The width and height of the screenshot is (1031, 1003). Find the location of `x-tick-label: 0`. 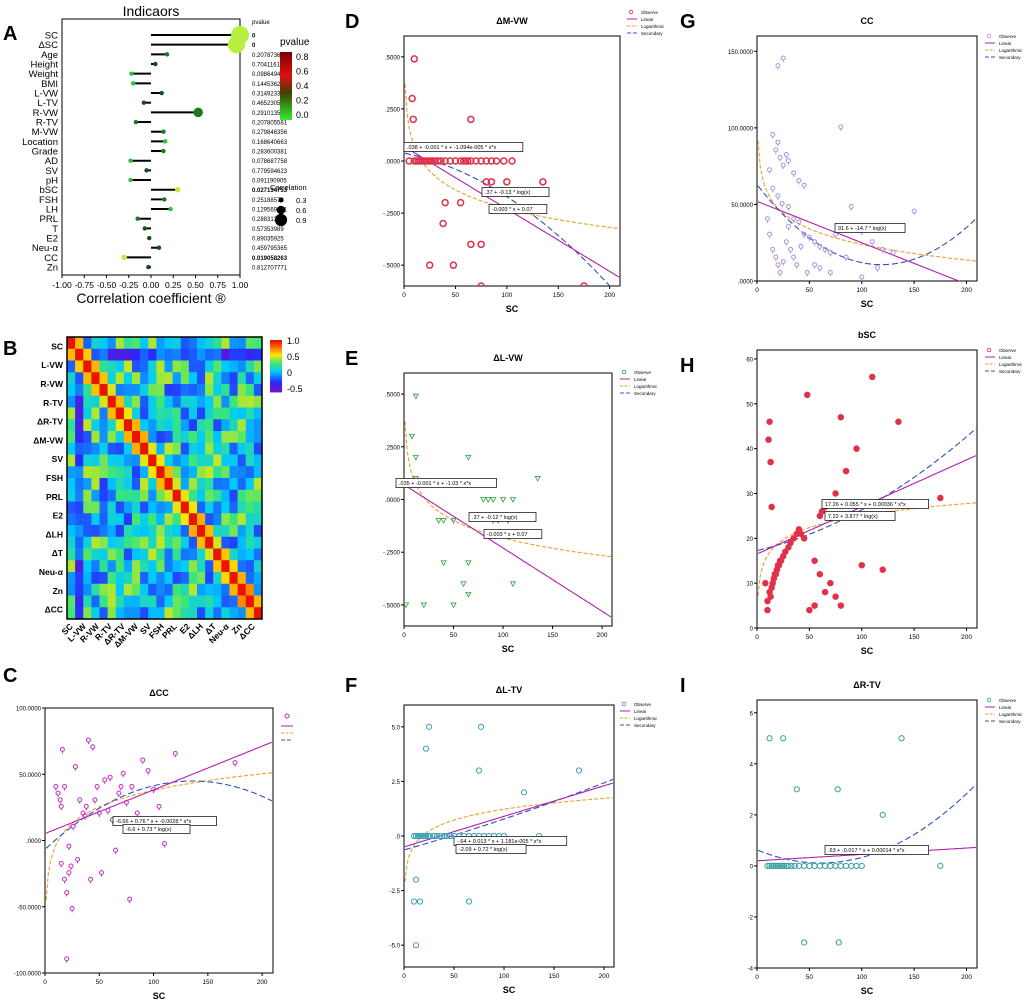

x-tick-label: 0 is located at coordinates (404, 635).